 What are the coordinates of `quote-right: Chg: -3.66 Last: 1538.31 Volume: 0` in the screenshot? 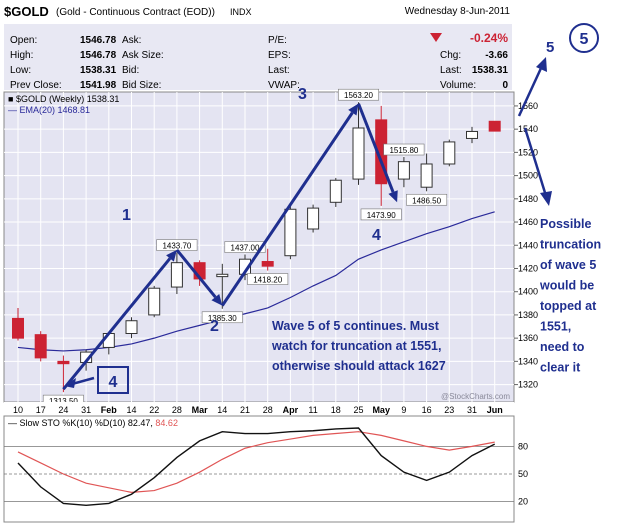 It's located at (474, 70).